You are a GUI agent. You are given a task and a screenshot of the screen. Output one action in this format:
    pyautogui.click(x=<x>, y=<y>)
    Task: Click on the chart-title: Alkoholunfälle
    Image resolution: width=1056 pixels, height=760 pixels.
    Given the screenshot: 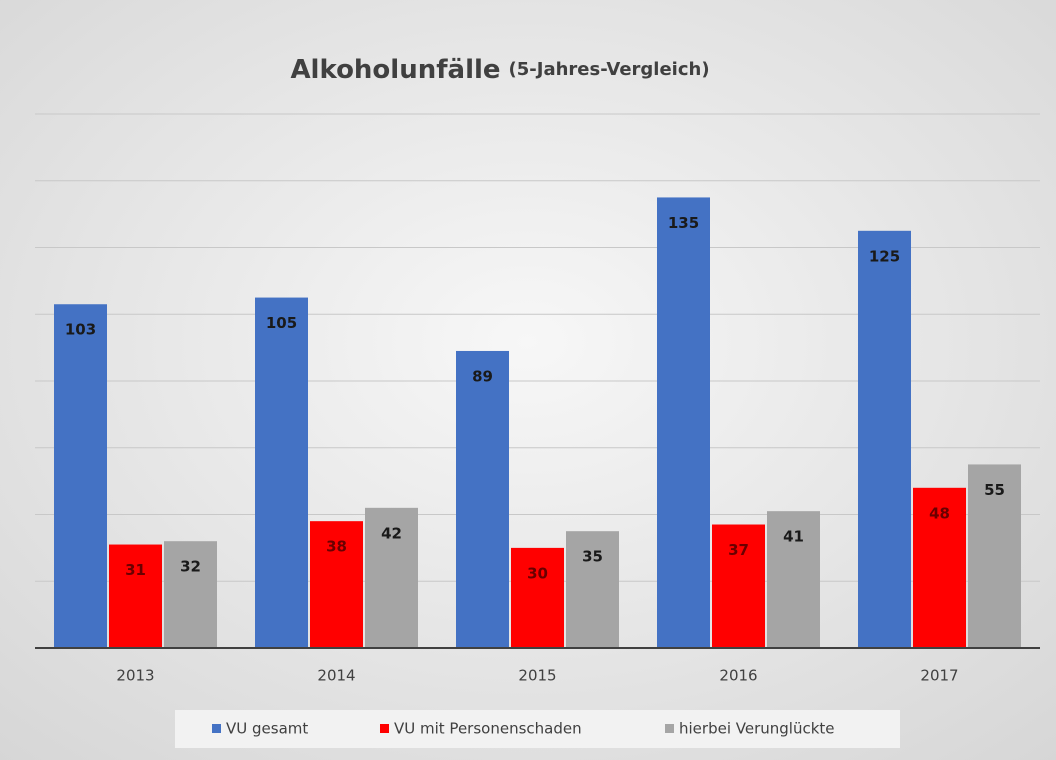 What is the action you would take?
    pyautogui.click(x=395, y=70)
    